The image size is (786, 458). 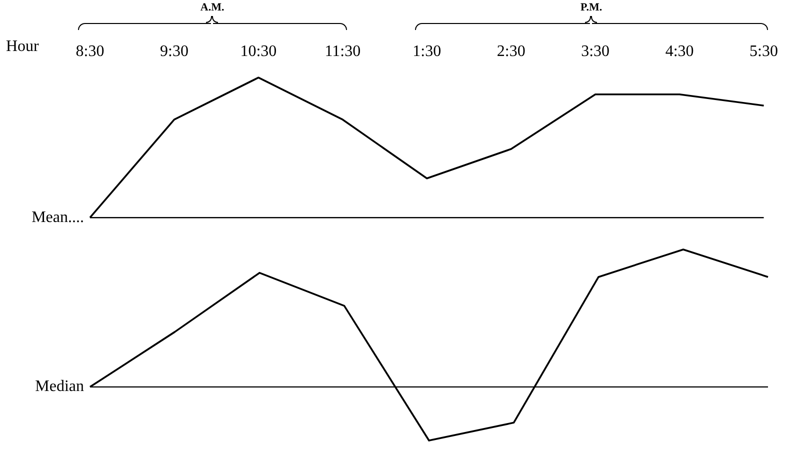 I want to click on x-tick-label: 5:30, so click(x=764, y=51).